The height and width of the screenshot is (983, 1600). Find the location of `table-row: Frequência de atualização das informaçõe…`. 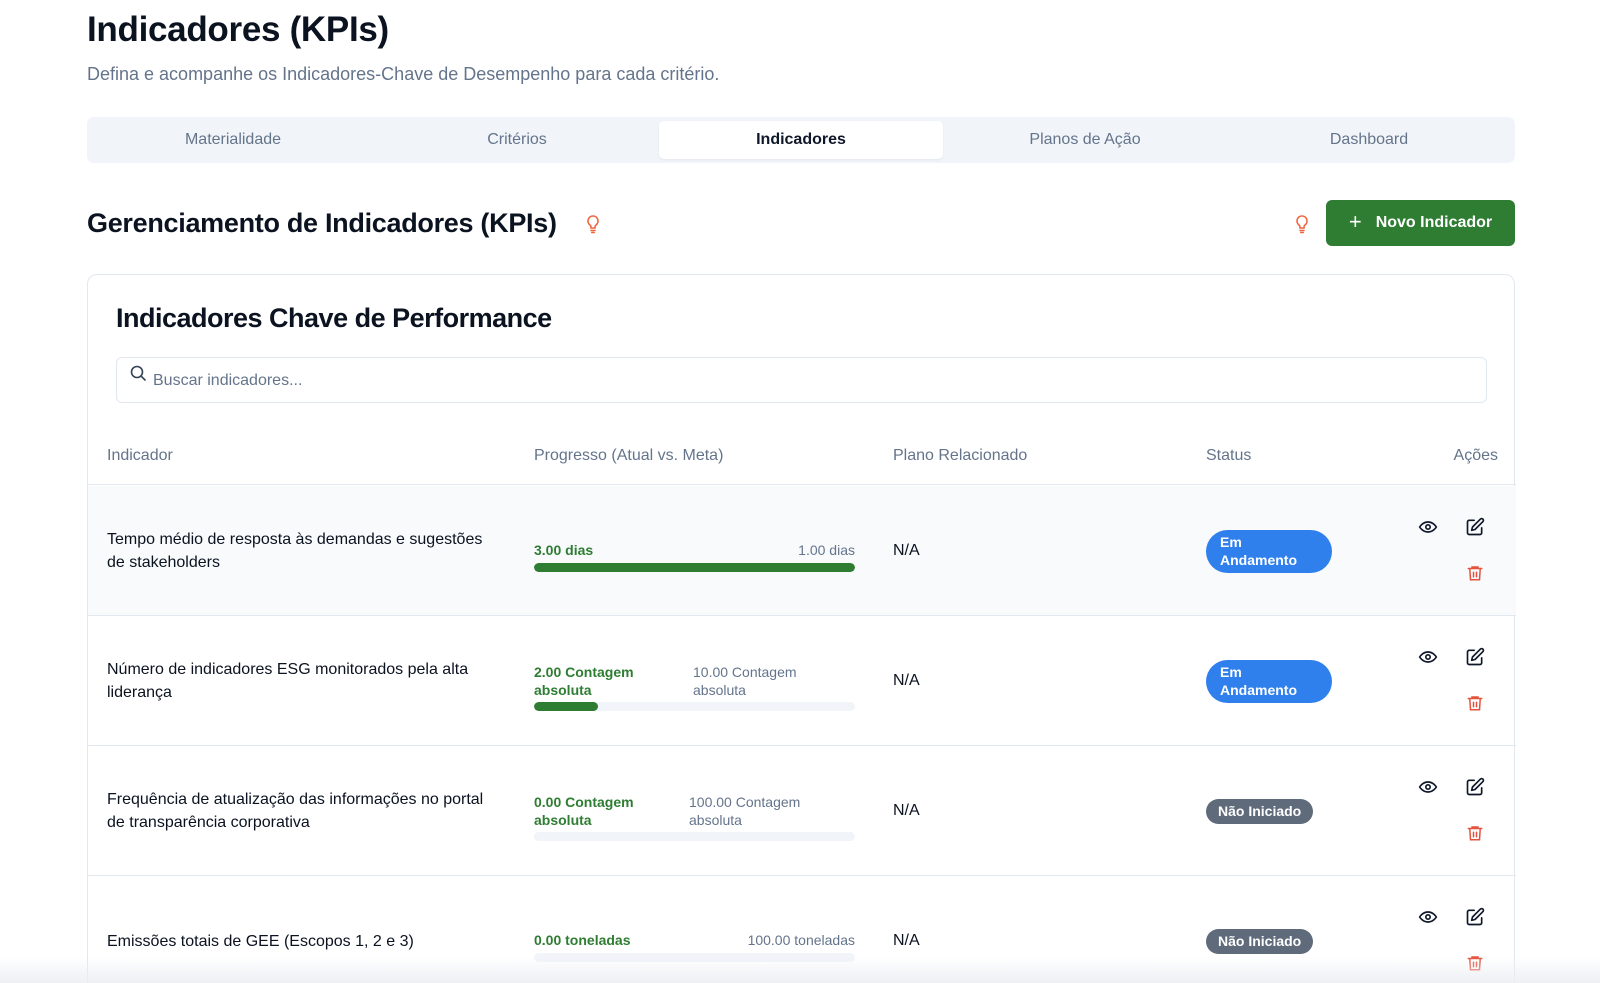

table-row: Frequência de atualização das informaçõe… is located at coordinates (802, 811).